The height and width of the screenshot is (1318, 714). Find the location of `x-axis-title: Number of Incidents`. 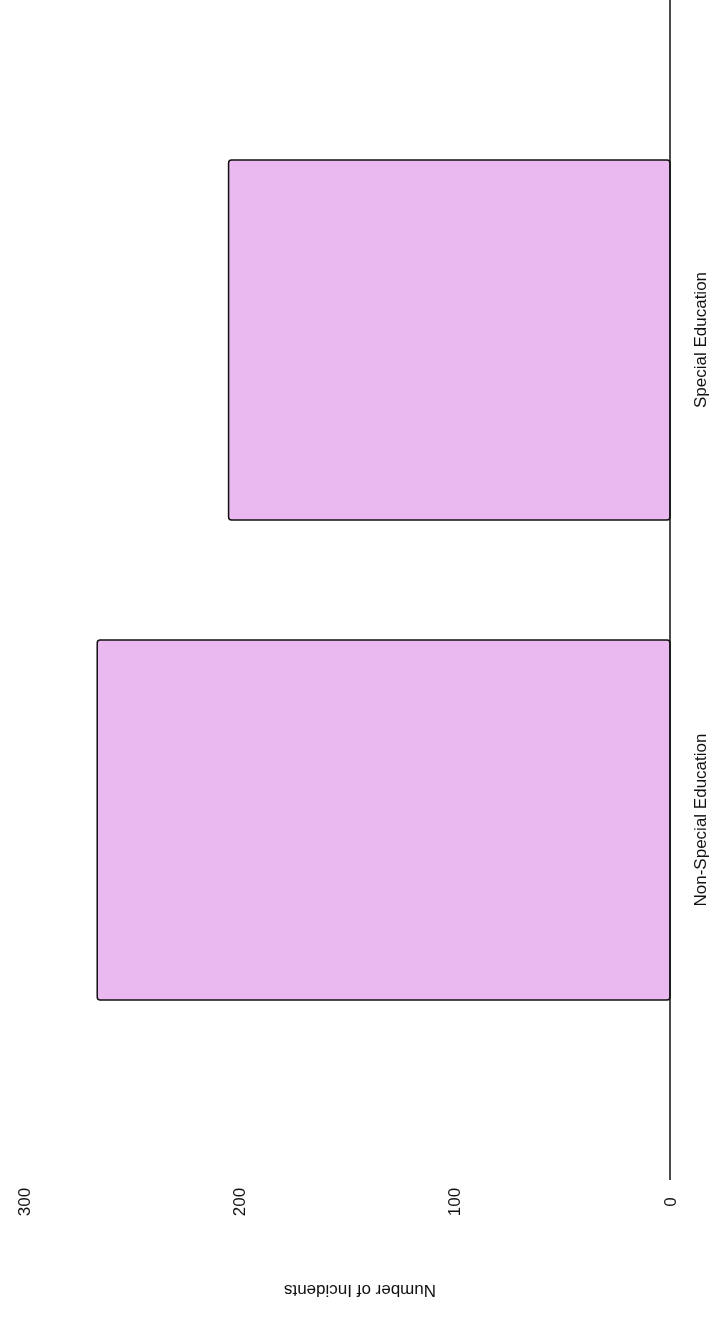

x-axis-title: Number of Incidents is located at coordinates (360, 1290).